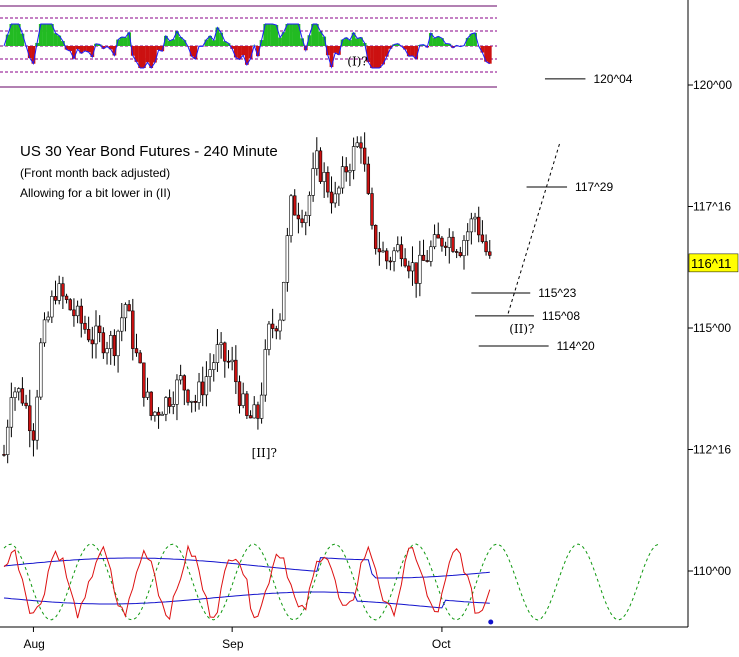 This screenshot has height=657, width=739. What do you see at coordinates (357, 62) in the screenshot?
I see `wave-label: (I)?` at bounding box center [357, 62].